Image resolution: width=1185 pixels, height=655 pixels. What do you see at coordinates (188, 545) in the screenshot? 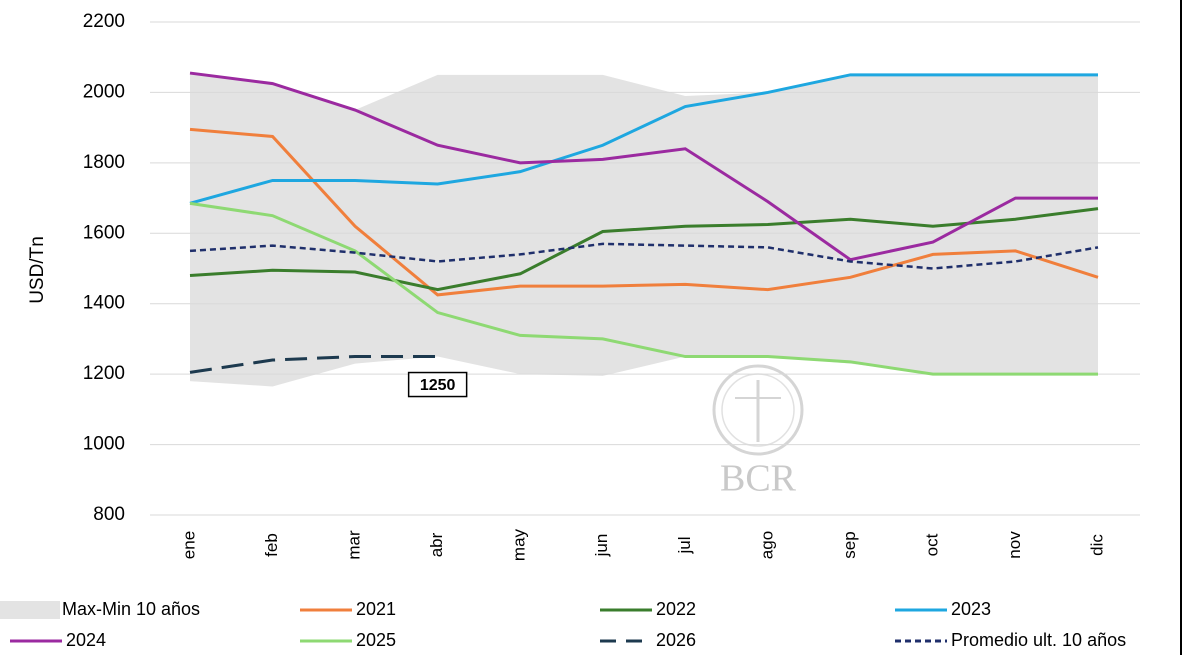
I see `x-tick-label: ene` at bounding box center [188, 545].